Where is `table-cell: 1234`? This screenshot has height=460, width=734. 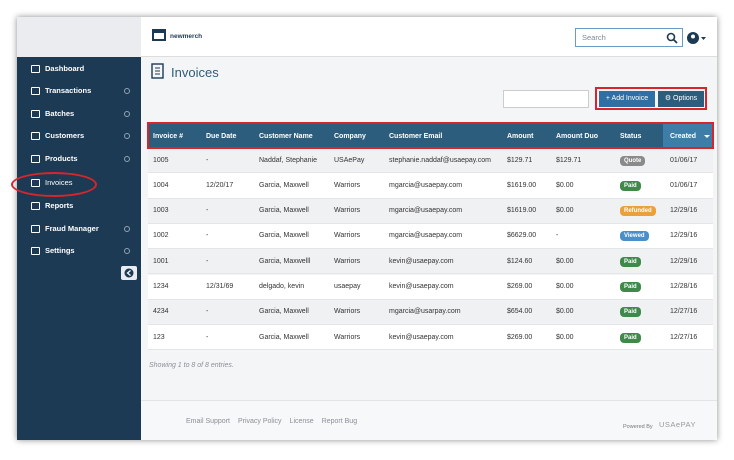
table-cell: 1234 is located at coordinates (161, 286).